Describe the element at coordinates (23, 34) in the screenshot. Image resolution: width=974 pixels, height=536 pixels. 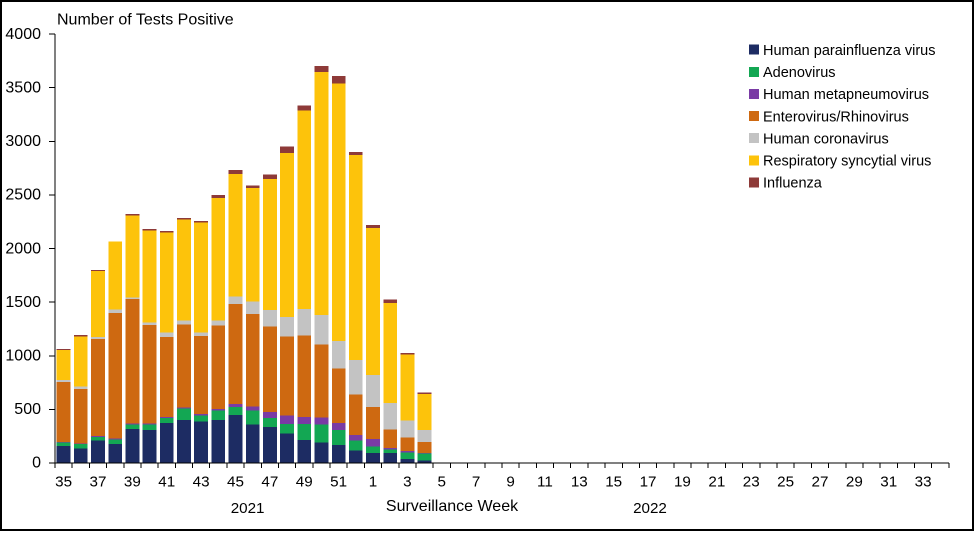
I see `svg-text: 4000` at that location.